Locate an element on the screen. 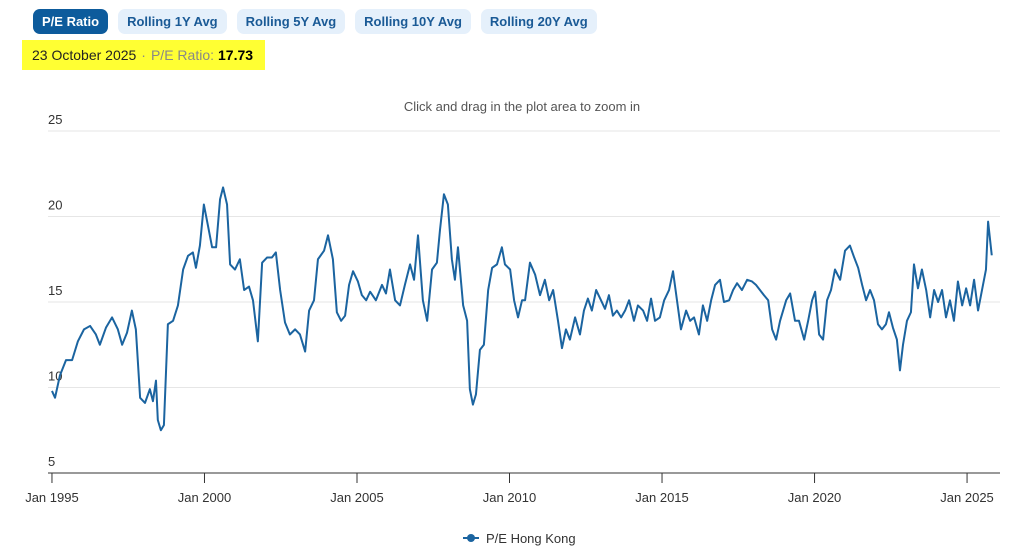 This screenshot has height=552, width=1024. tab: P/E Ratio is located at coordinates (71, 21).